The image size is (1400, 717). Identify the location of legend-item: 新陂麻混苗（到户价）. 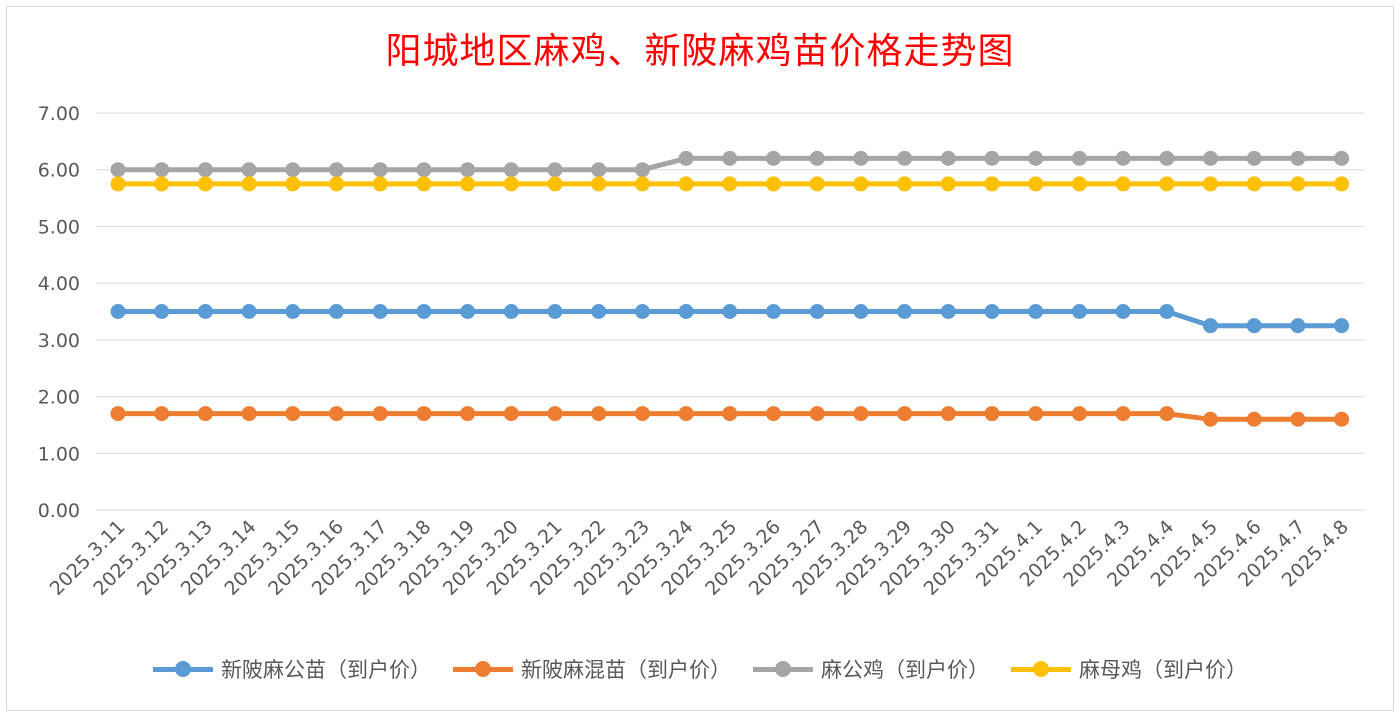
(592, 669).